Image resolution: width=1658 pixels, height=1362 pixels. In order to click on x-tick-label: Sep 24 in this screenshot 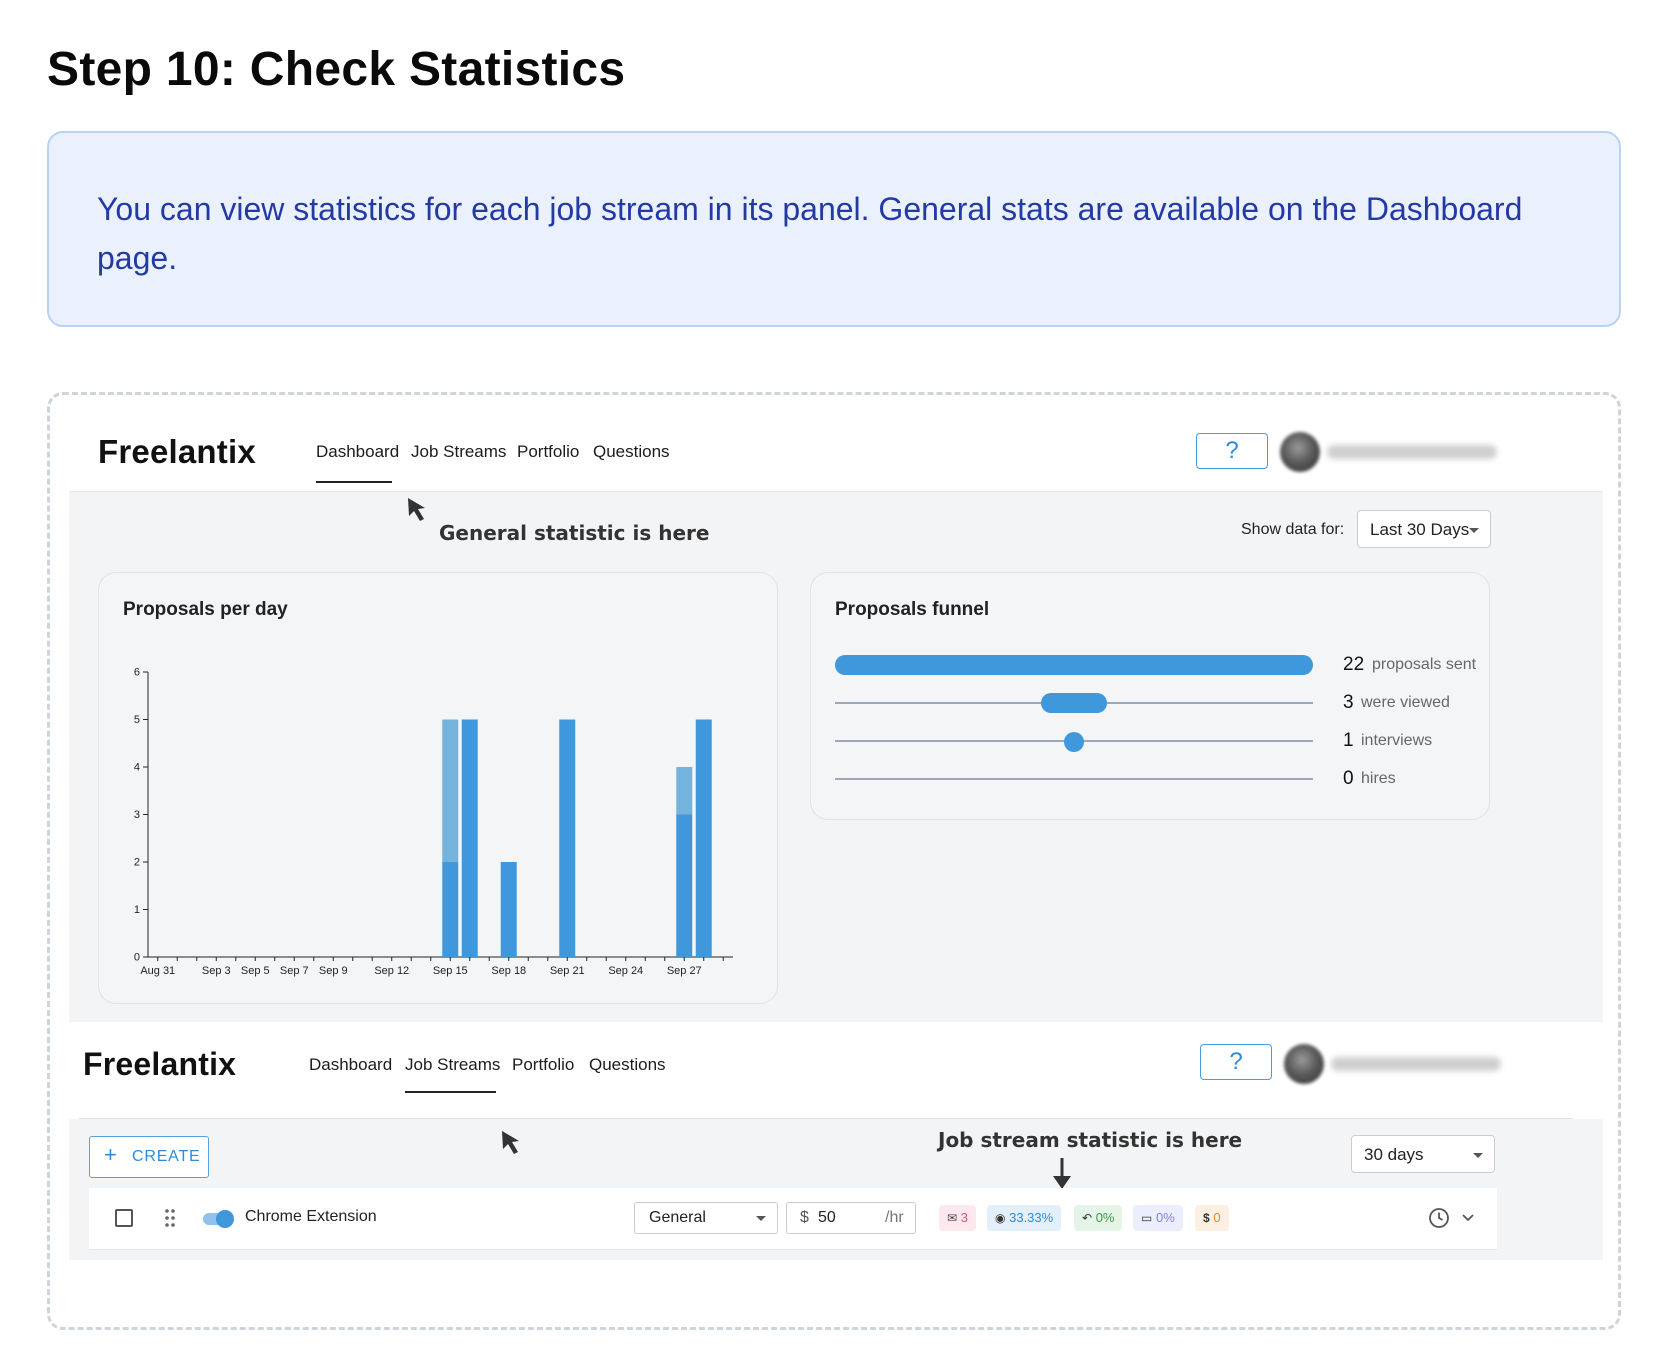, I will do `click(625, 971)`.